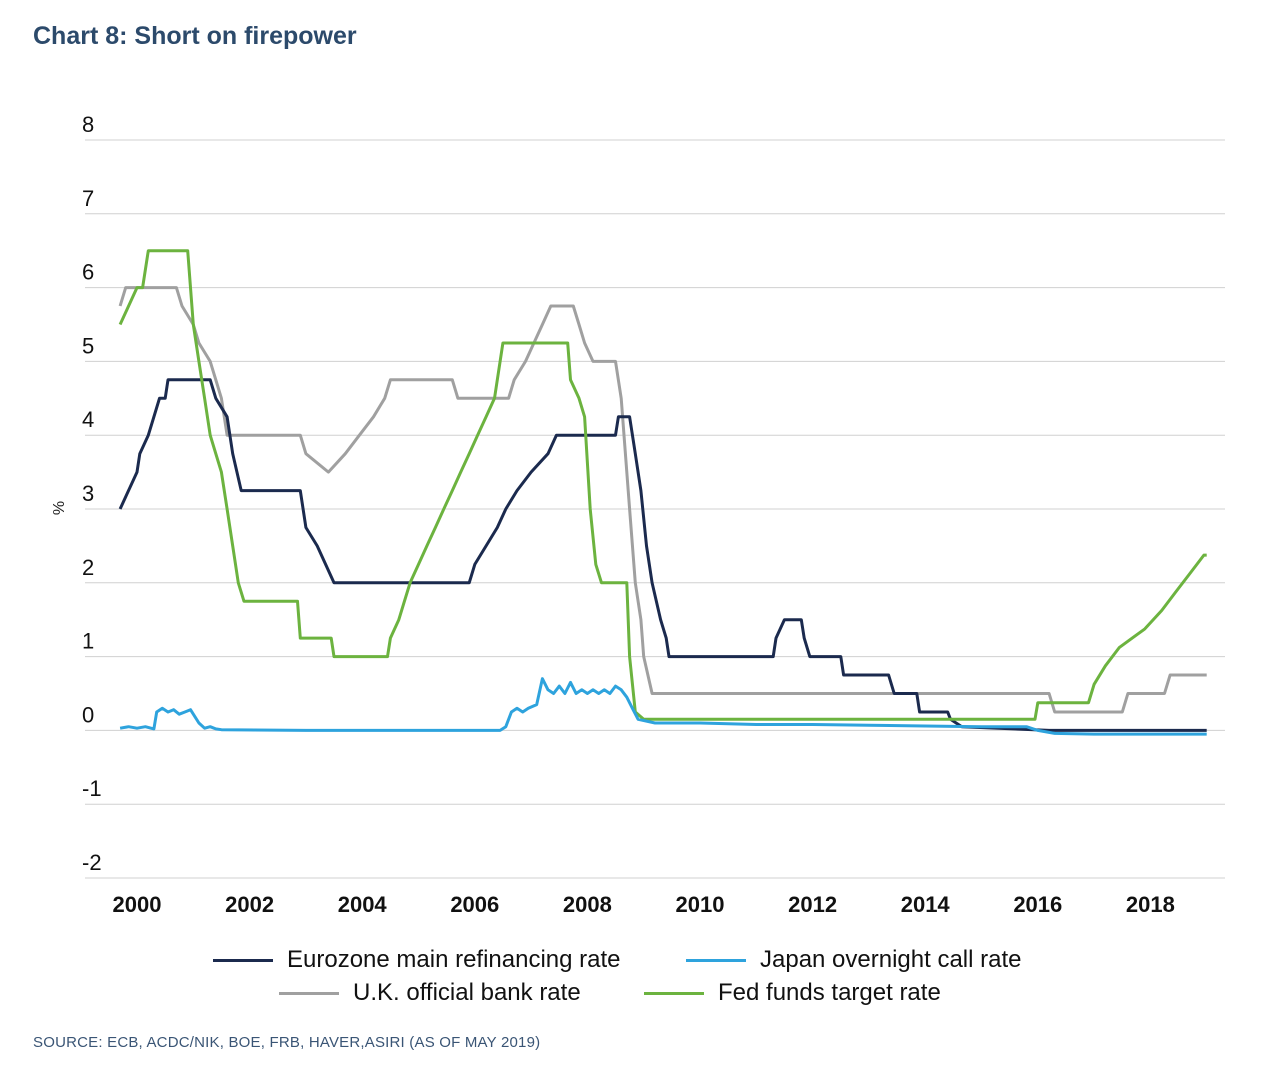 The width and height of the screenshot is (1261, 1084). I want to click on y-tick-label: 7, so click(88, 198).